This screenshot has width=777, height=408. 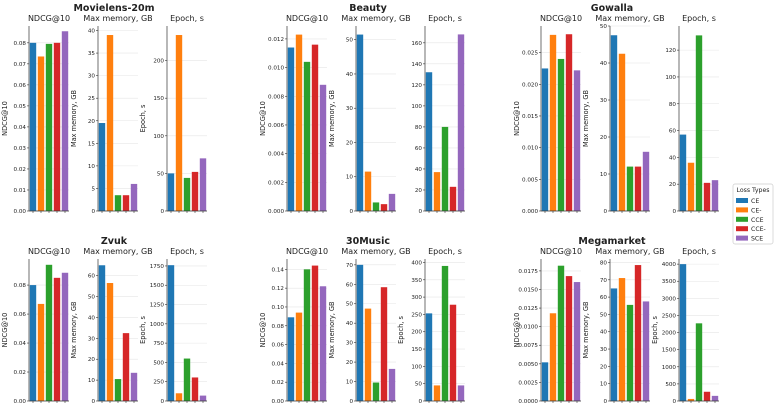 I want to click on y-tick-label: 1000, so click(x=157, y=325).